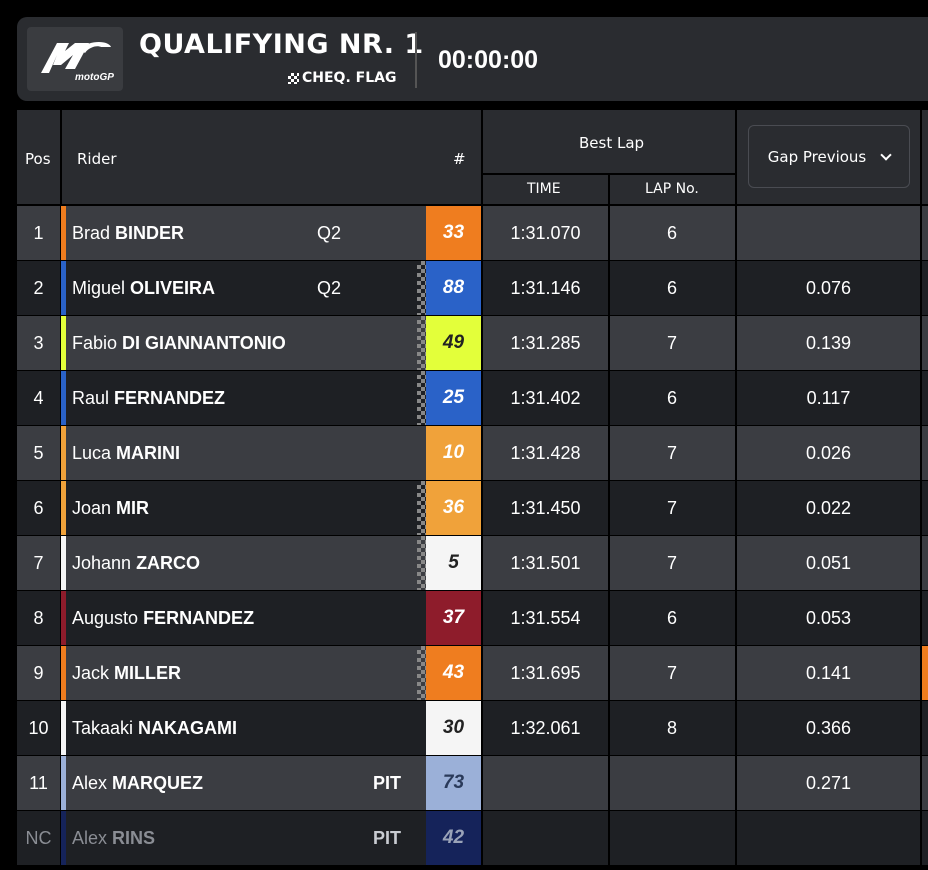 The width and height of the screenshot is (928, 870). What do you see at coordinates (472, 728) in the screenshot?
I see `table-row: 10 Takaaki NAKAGAMI 30 1:32.061 8 0.366` at bounding box center [472, 728].